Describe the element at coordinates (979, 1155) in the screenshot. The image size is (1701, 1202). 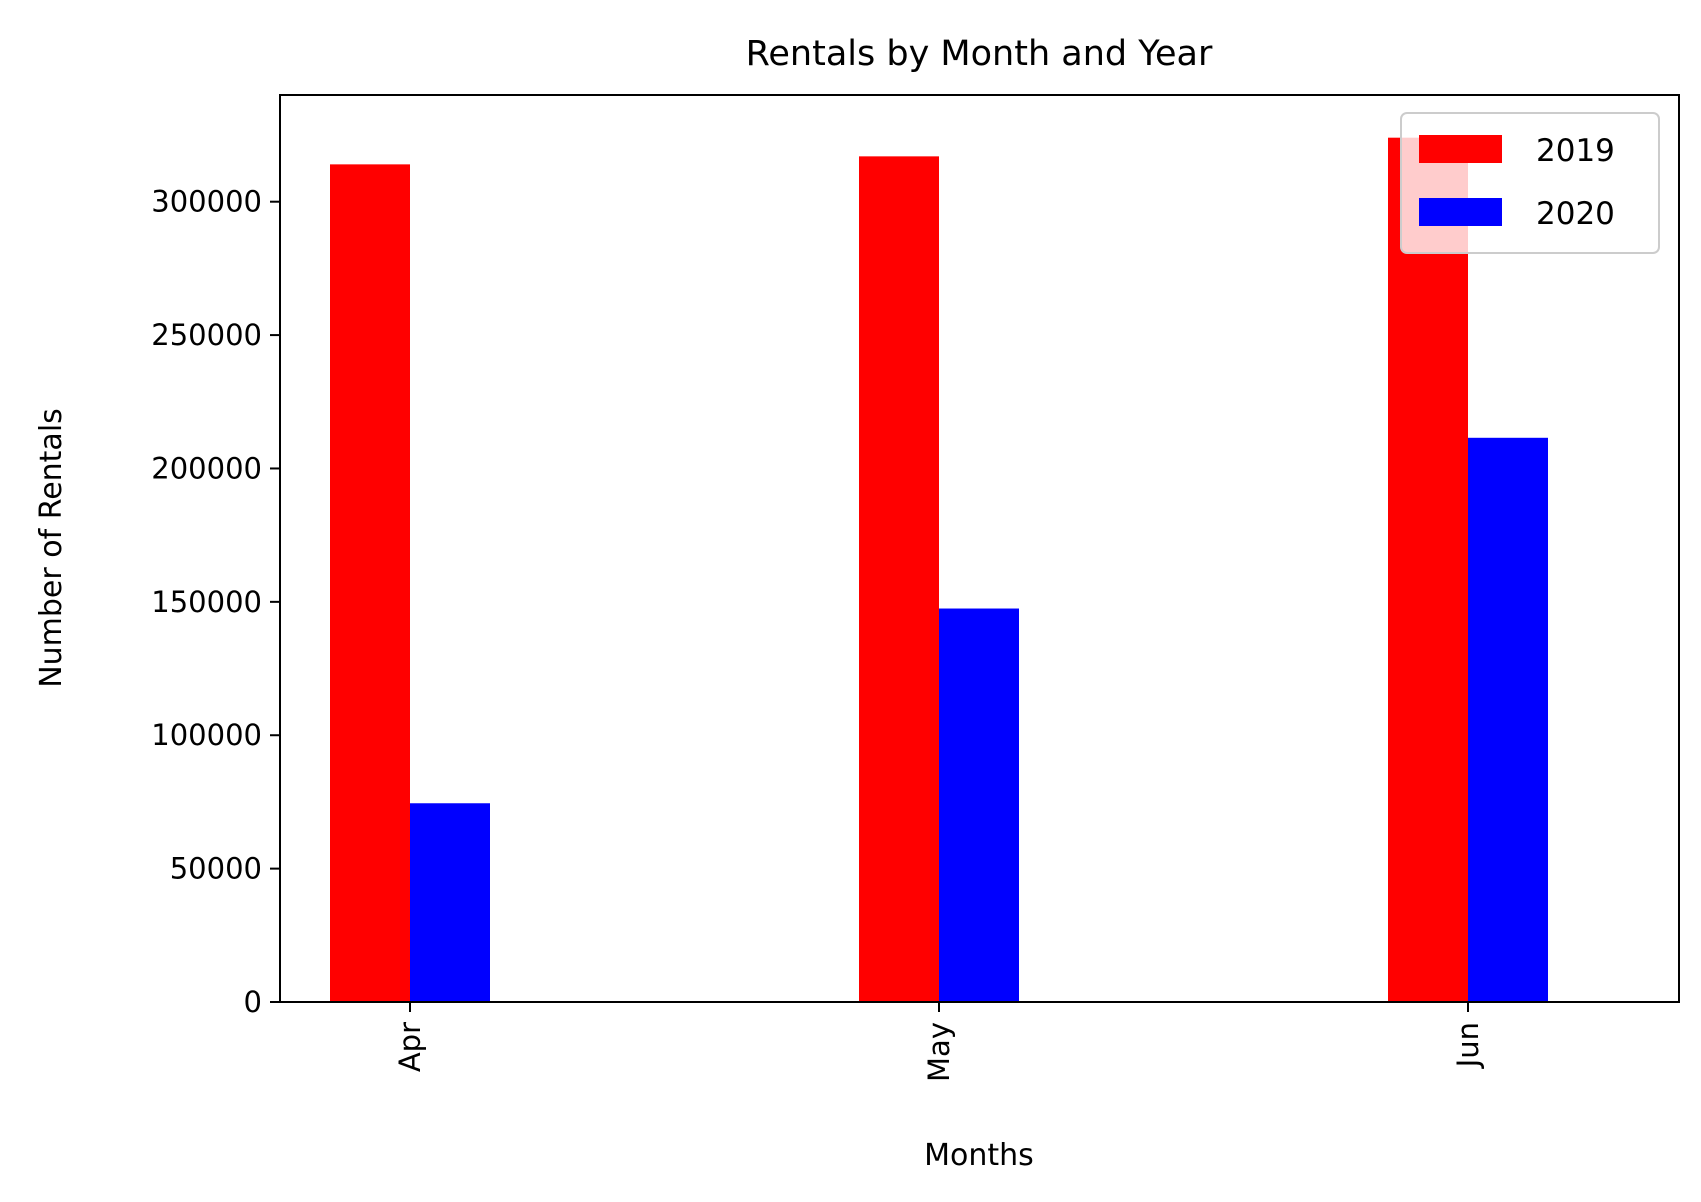
I see `x-axis-label: Months` at that location.